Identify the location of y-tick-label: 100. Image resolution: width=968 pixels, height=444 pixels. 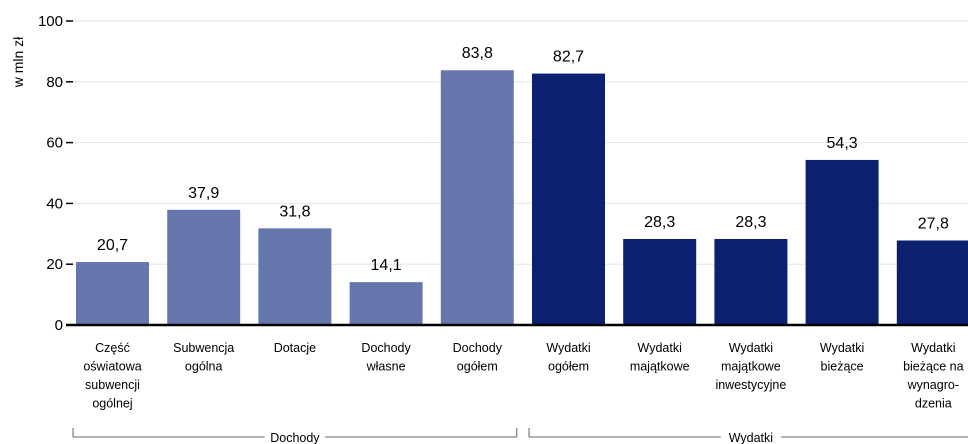
(50, 21).